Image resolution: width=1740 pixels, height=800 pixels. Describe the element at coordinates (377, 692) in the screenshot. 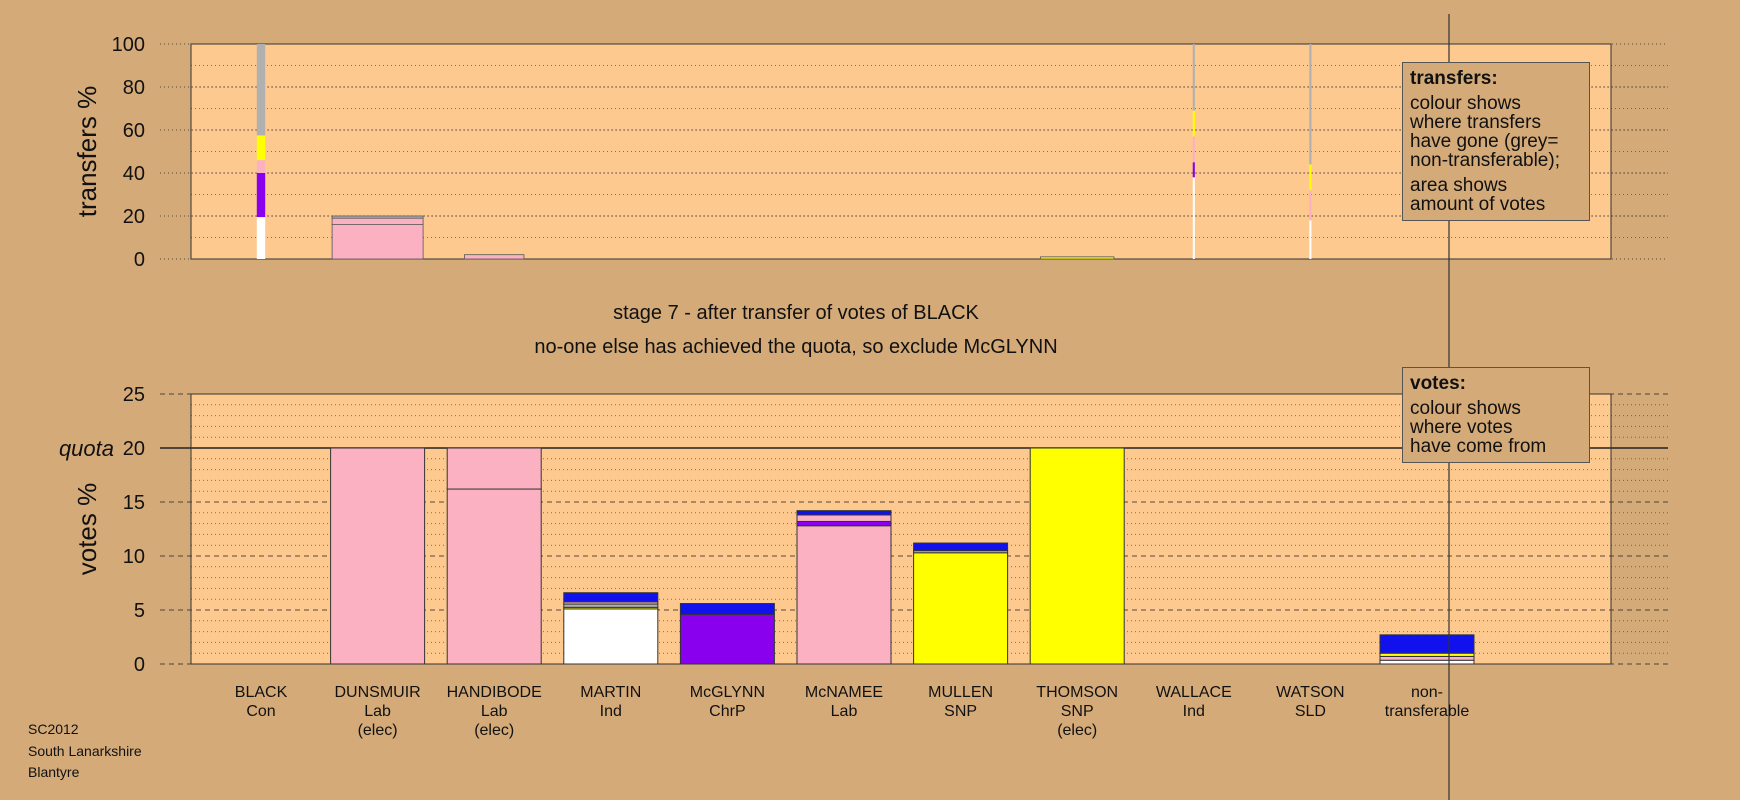

I see `candidate-name-label: DUNSMUIR` at that location.